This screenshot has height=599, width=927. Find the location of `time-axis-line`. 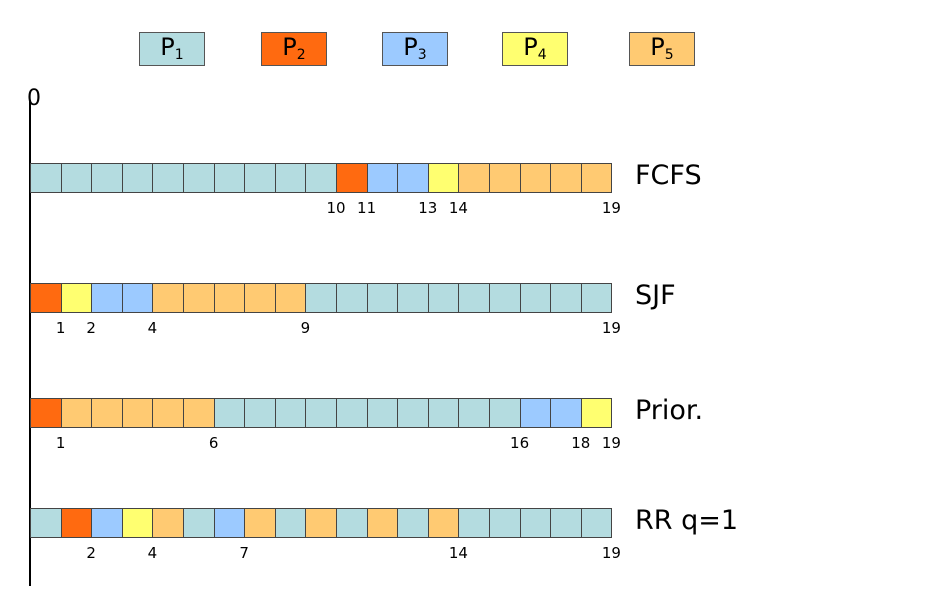

time-axis-line is located at coordinates (30, 343).